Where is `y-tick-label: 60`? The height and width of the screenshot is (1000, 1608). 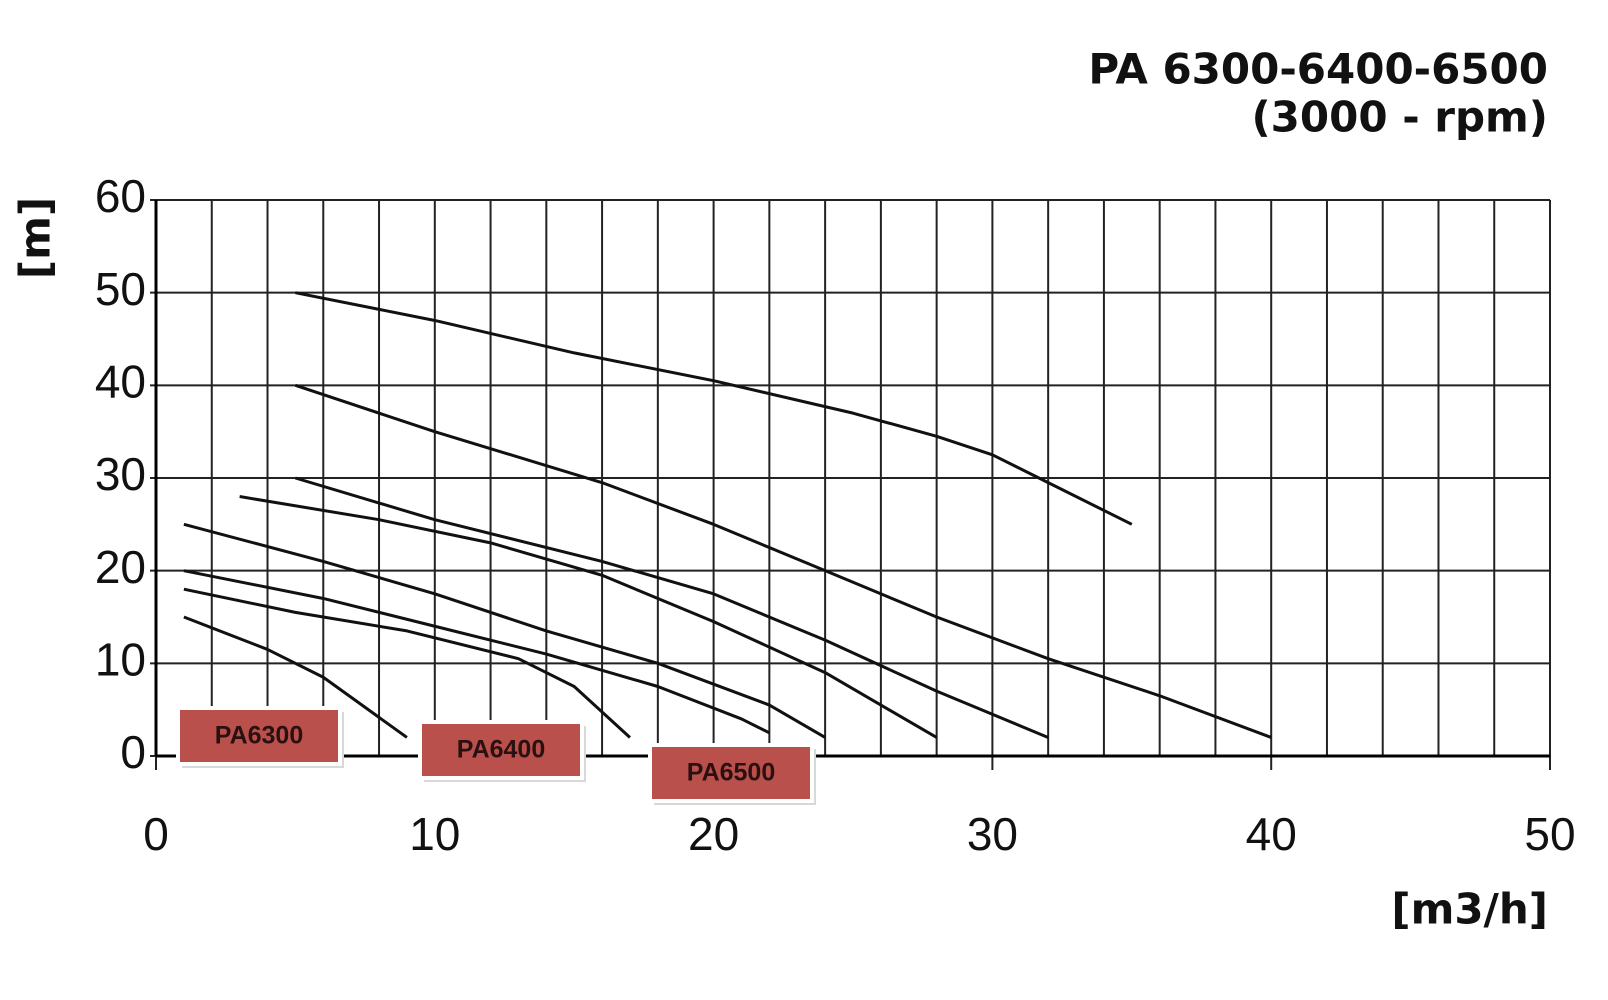 y-tick-label: 60 is located at coordinates (120, 196).